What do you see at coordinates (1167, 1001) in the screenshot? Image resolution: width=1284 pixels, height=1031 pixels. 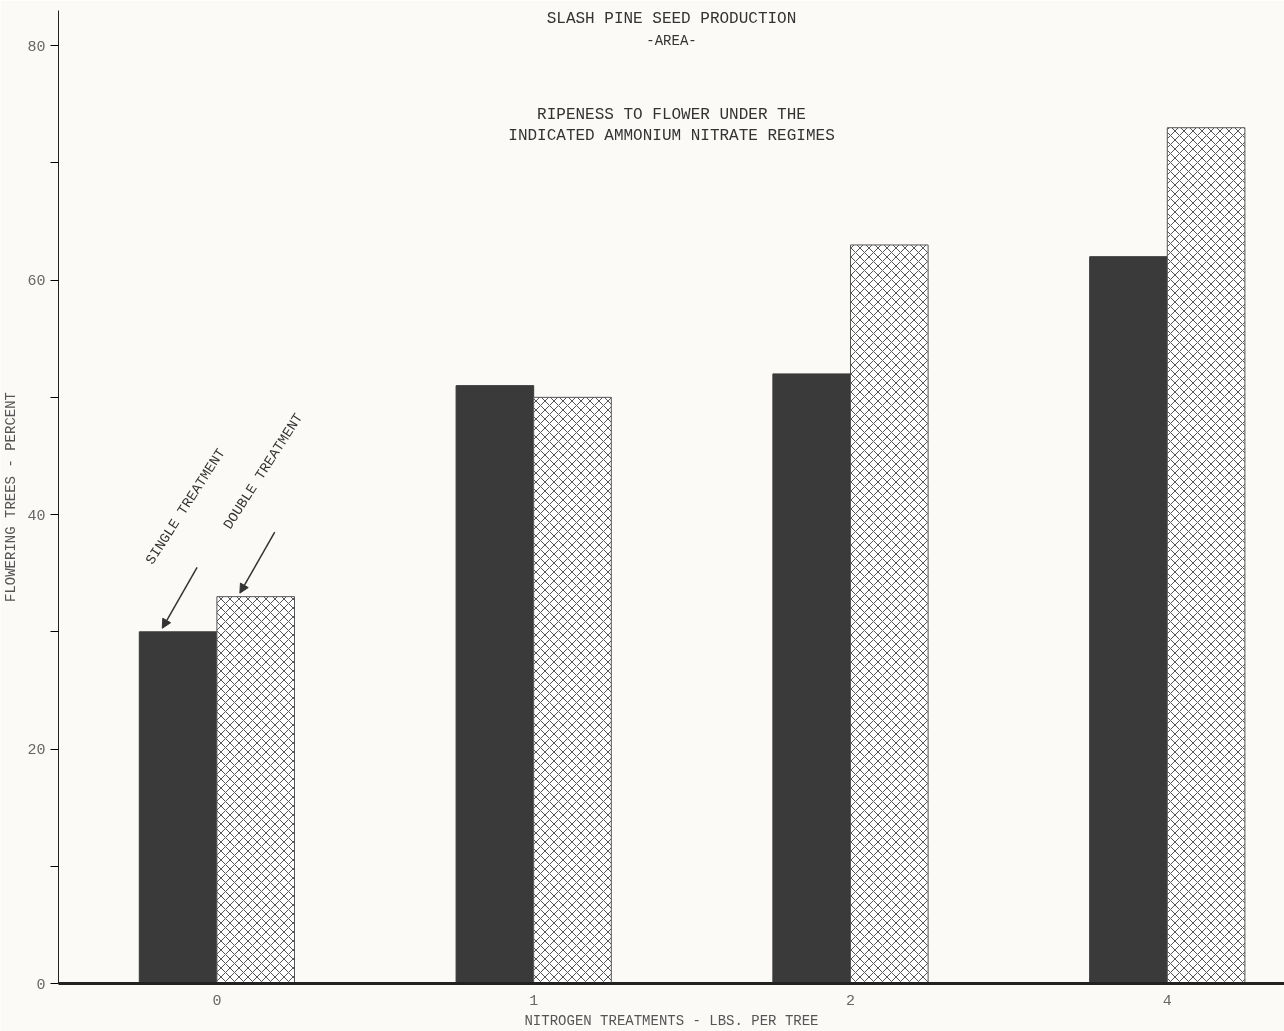 I see `x-tick-label: 4` at bounding box center [1167, 1001].